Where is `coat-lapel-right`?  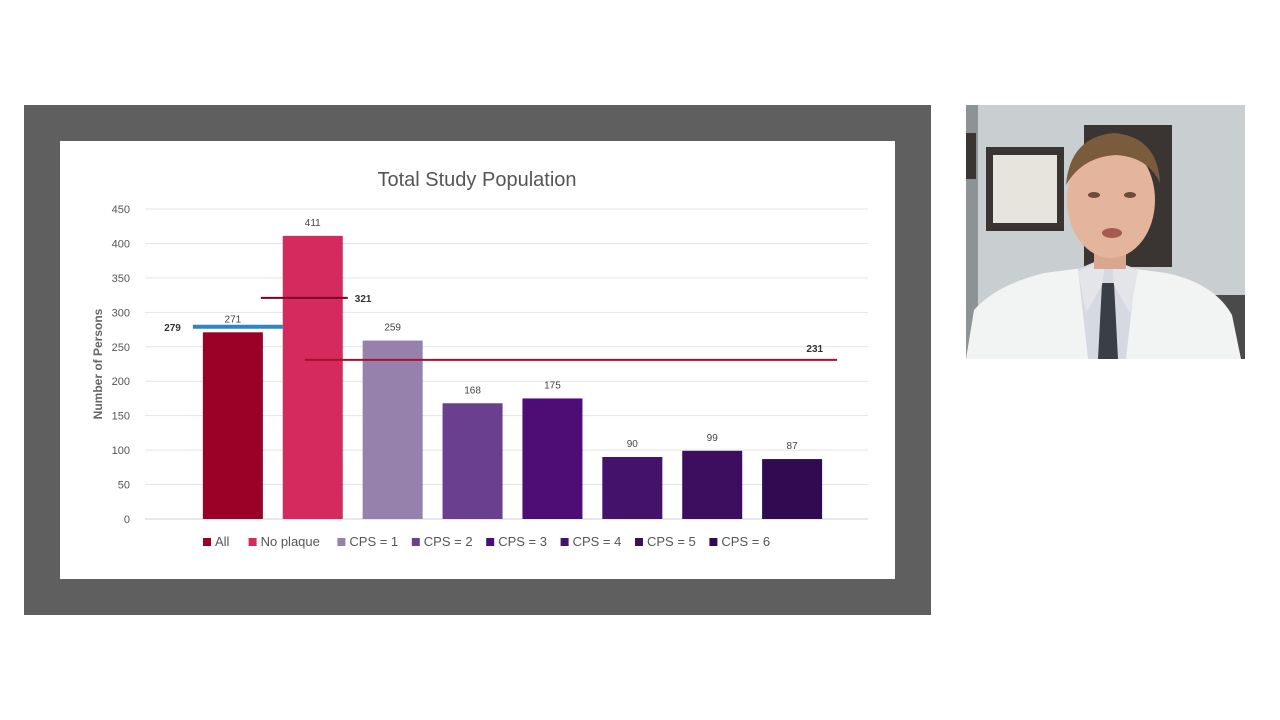 coat-lapel-right is located at coordinates (1125, 286).